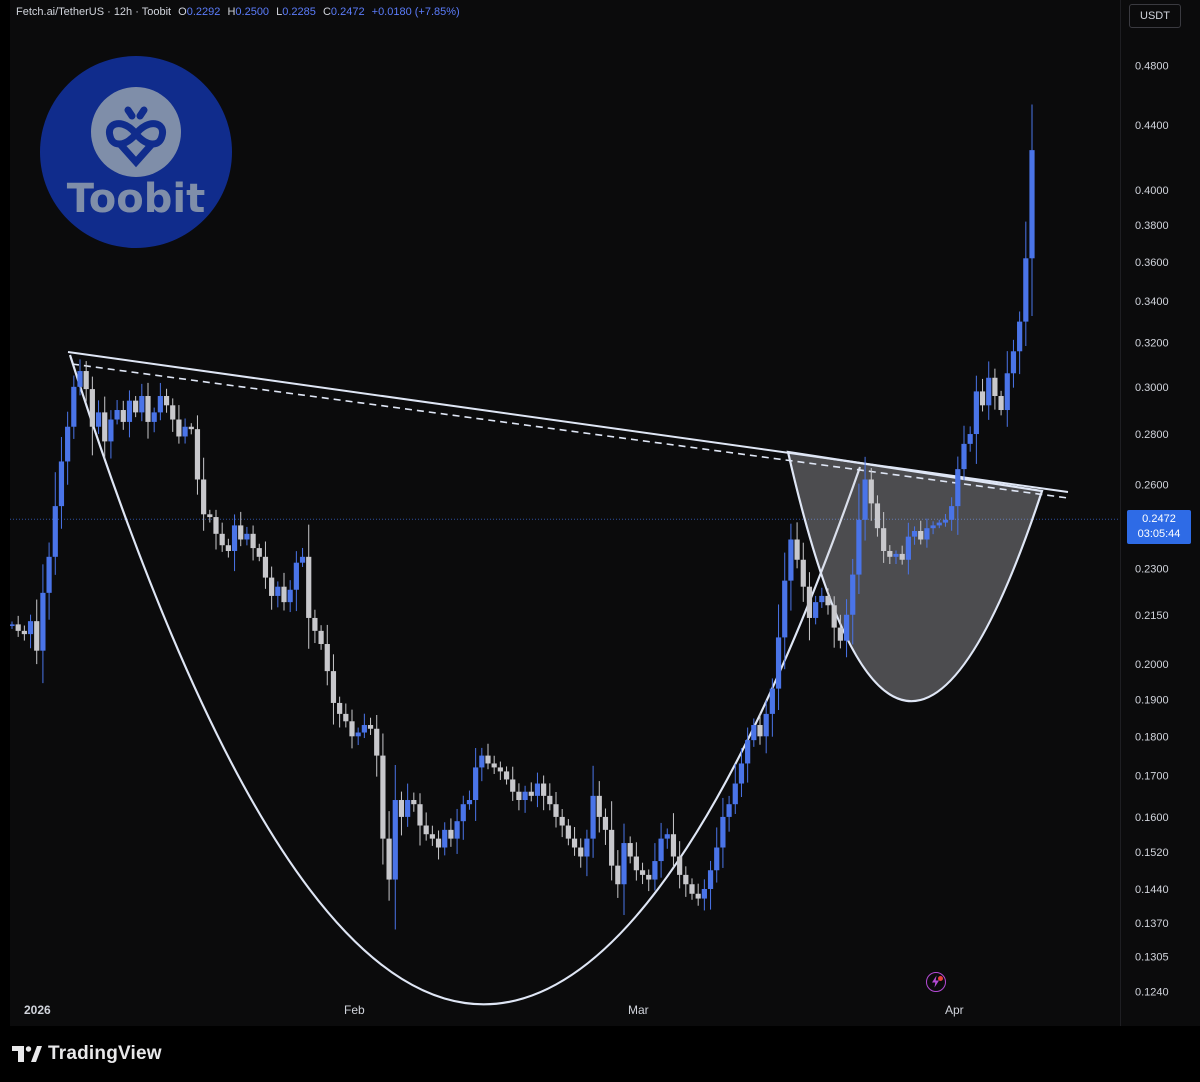 This screenshot has width=1200, height=1082. Describe the element at coordinates (1159, 519) in the screenshot. I see `last-price-value: 0.2472` at that location.